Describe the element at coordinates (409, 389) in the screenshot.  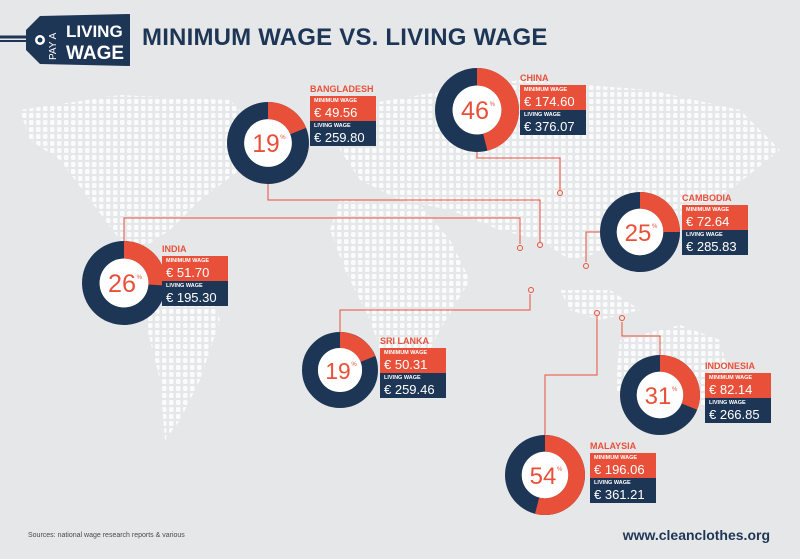
I see `living-wage-value: € 259.46` at that location.